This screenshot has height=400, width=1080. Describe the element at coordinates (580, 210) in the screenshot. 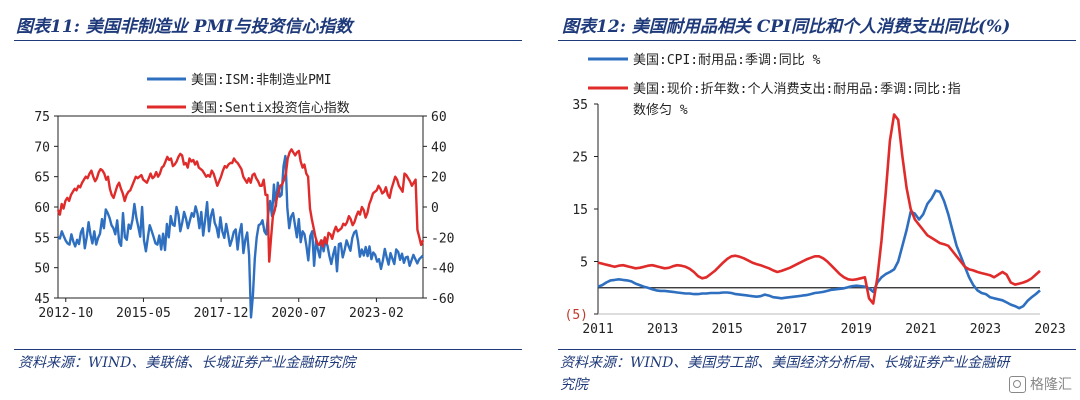

I see `right-y-tick-label: 15` at that location.